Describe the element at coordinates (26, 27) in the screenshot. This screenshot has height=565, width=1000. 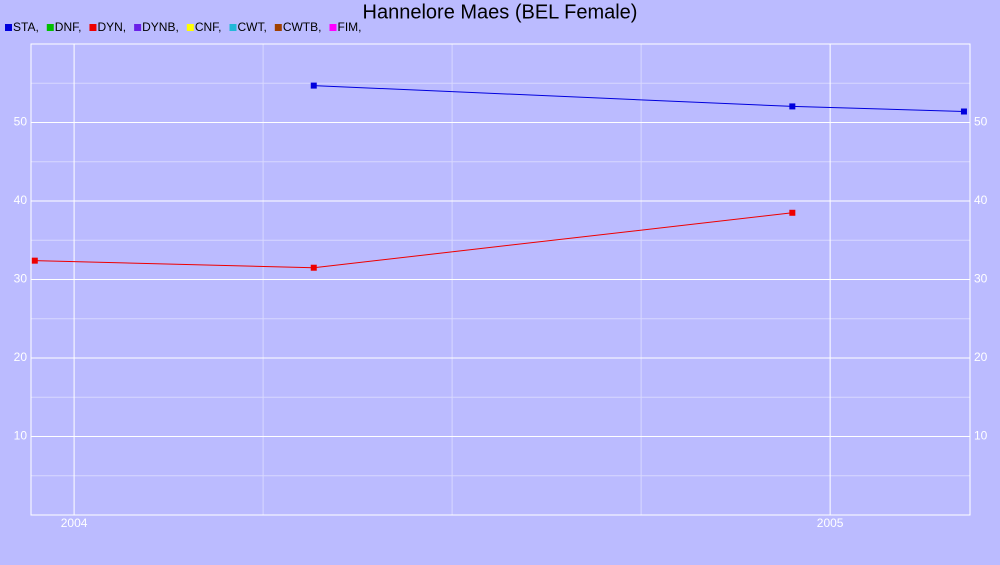
I see `legend-label: STA,` at that location.